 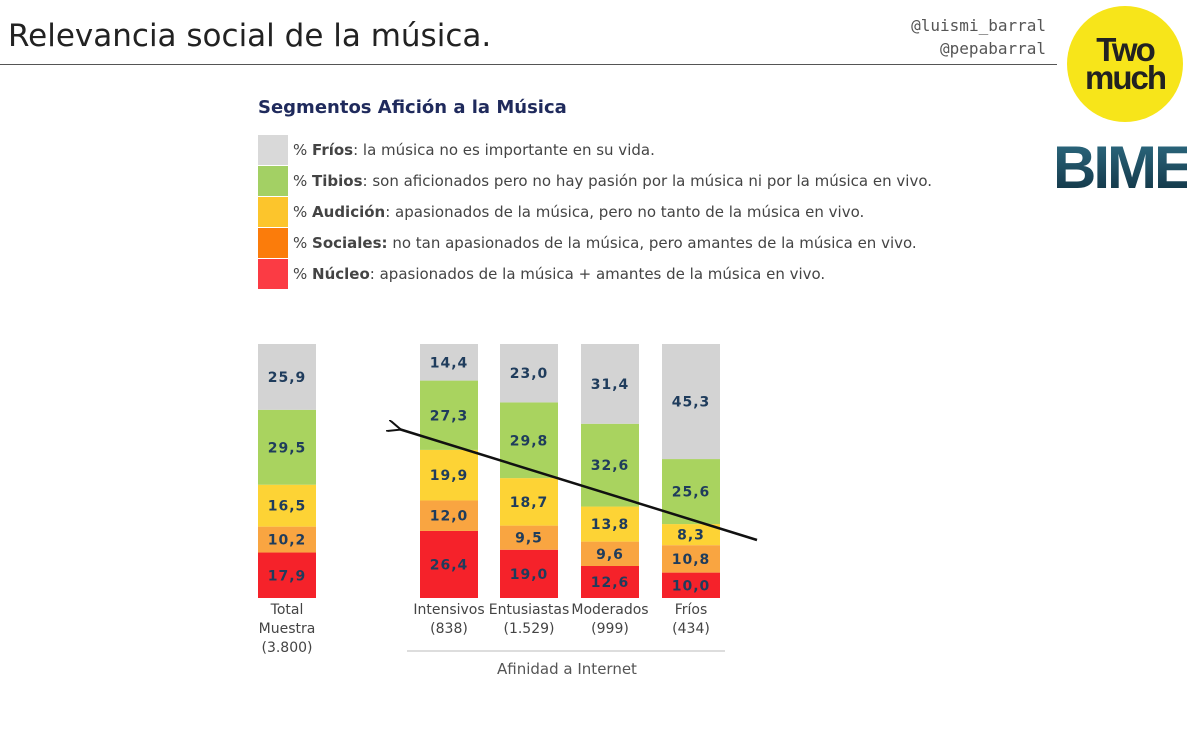 I want to click on category-label: Intensivos, so click(x=448, y=610).